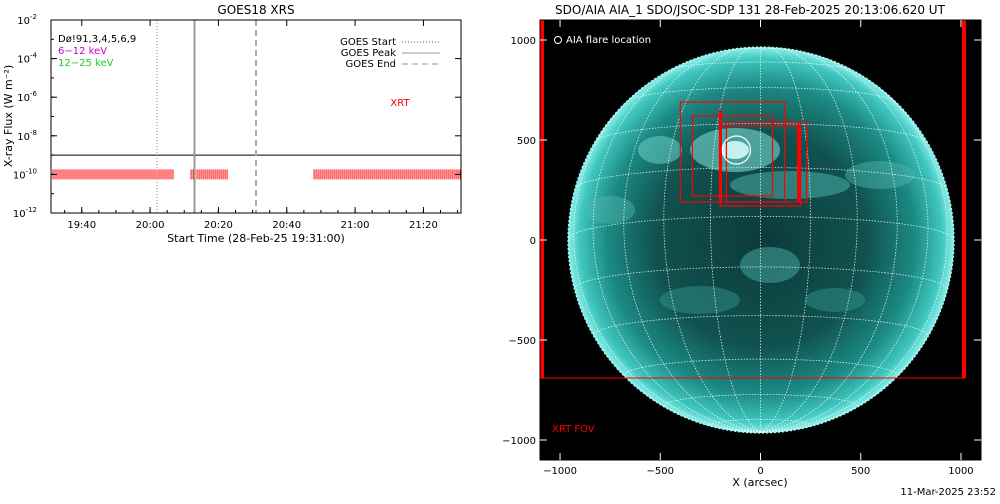 Image resolution: width=1000 pixels, height=504 pixels. Describe the element at coordinates (608, 40) in the screenshot. I see `aia-legend-label: AIA flare location` at that location.